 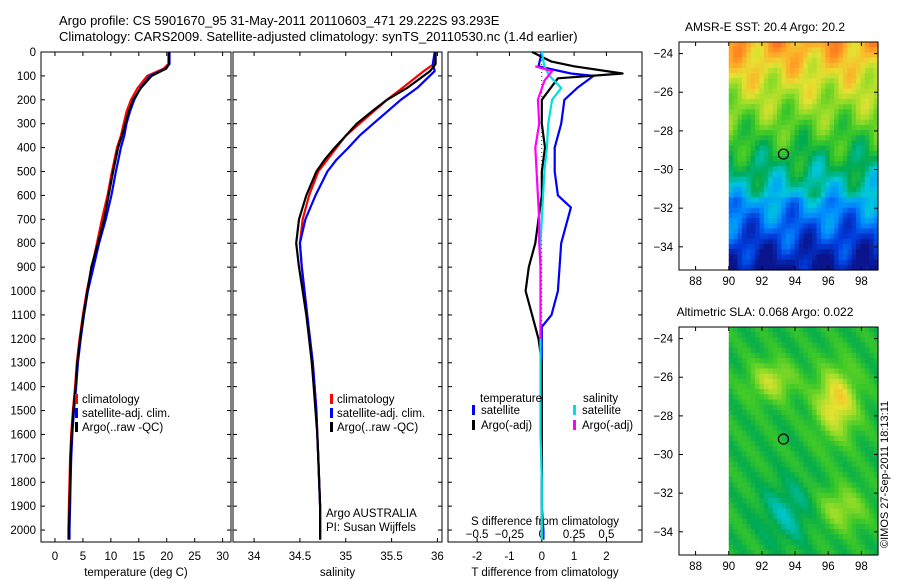 I want to click on map-frame, so click(x=778, y=441).